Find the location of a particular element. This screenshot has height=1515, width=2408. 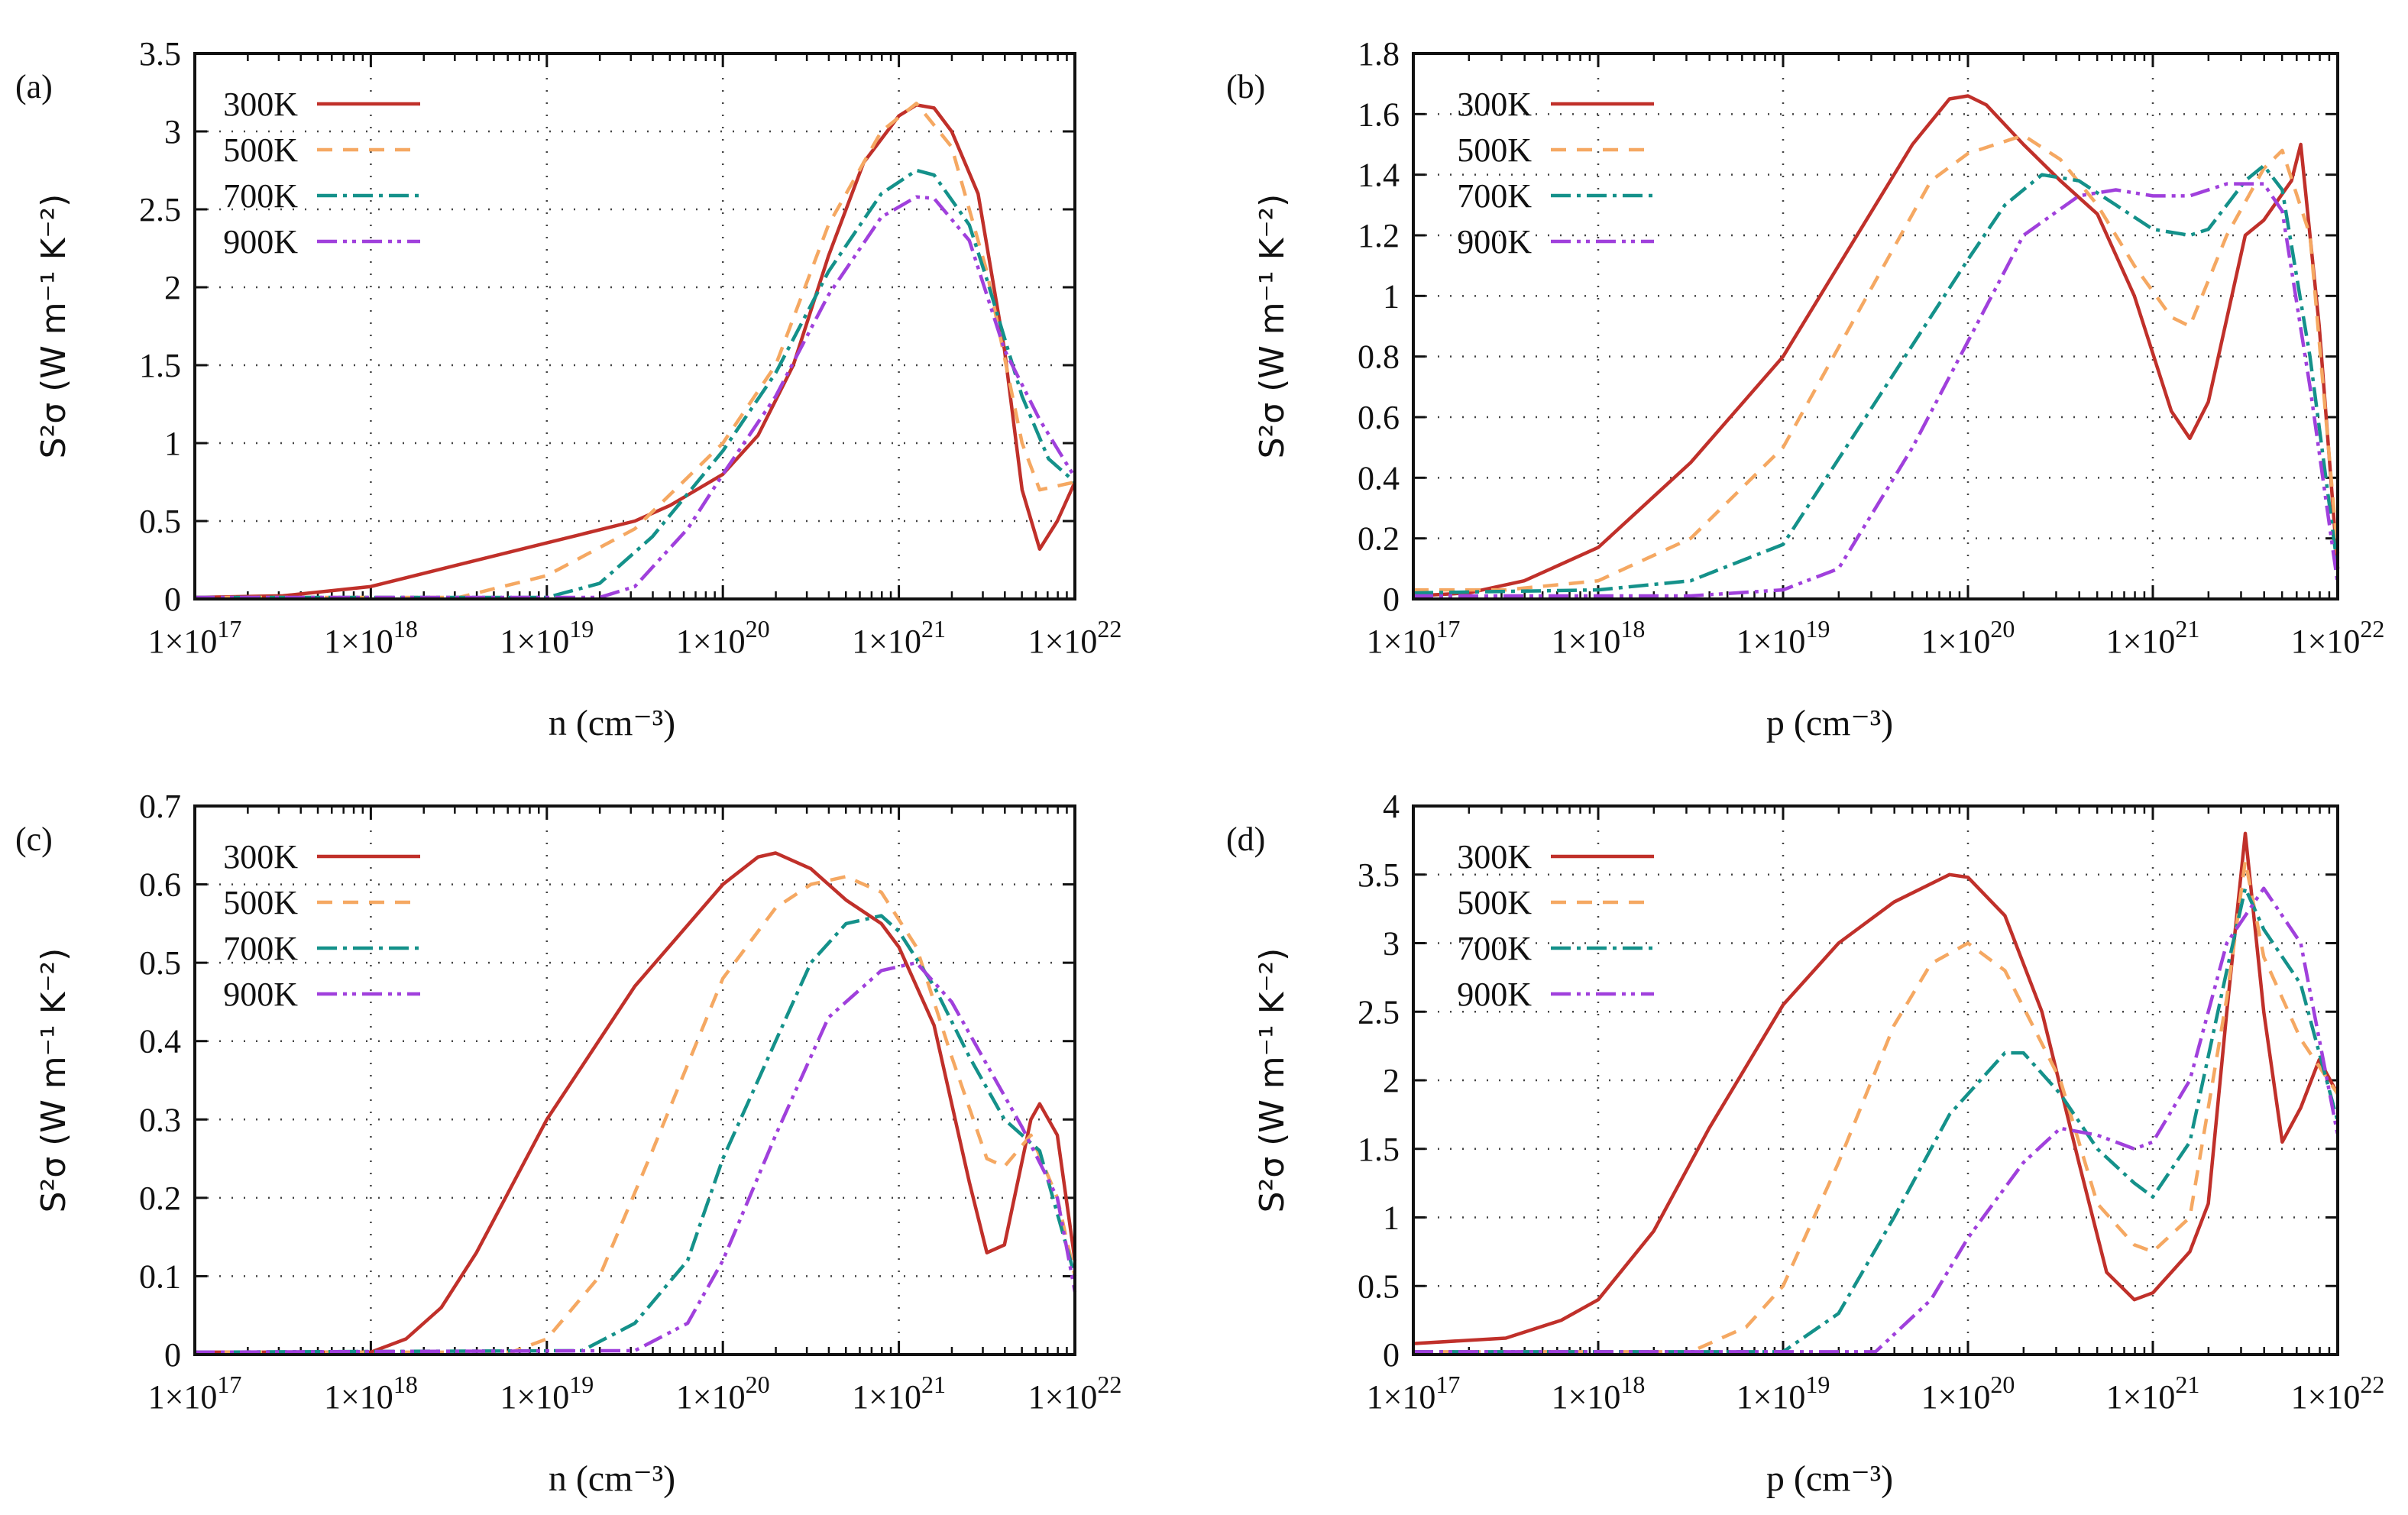

legend-label: 500K is located at coordinates (260, 902).